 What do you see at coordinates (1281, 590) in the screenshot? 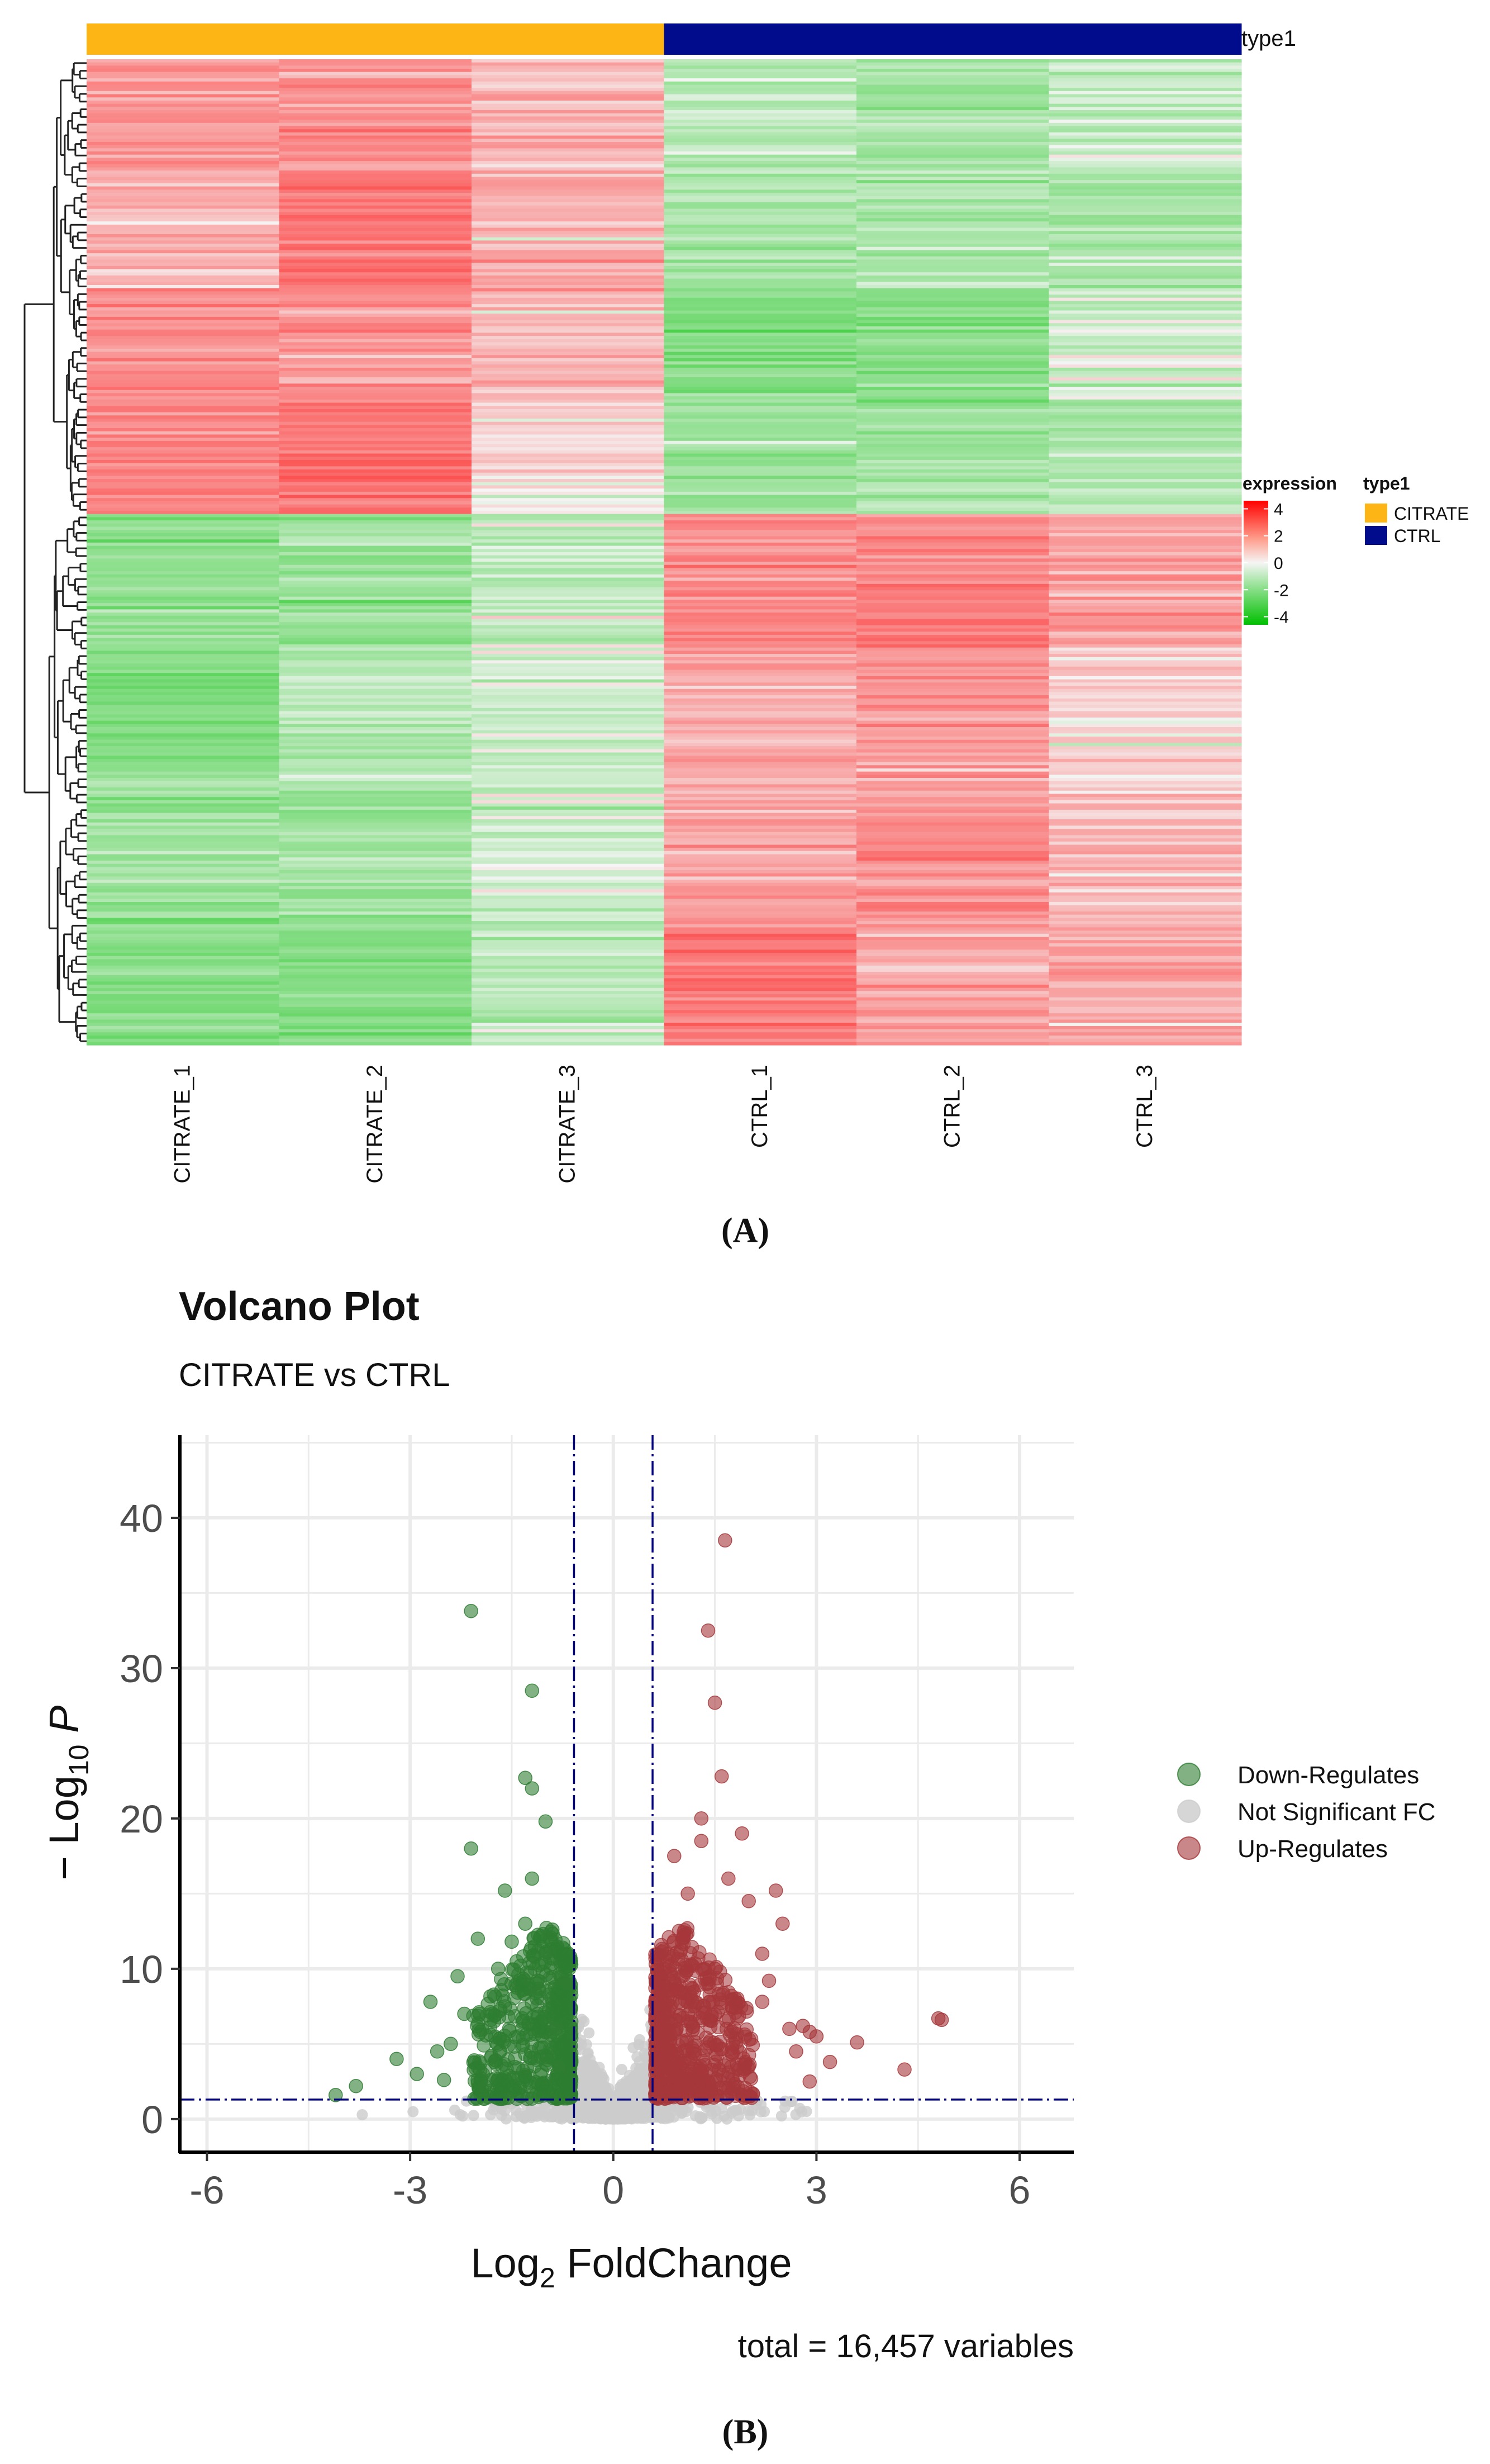
I see `expression-tick-label: -2` at bounding box center [1281, 590].